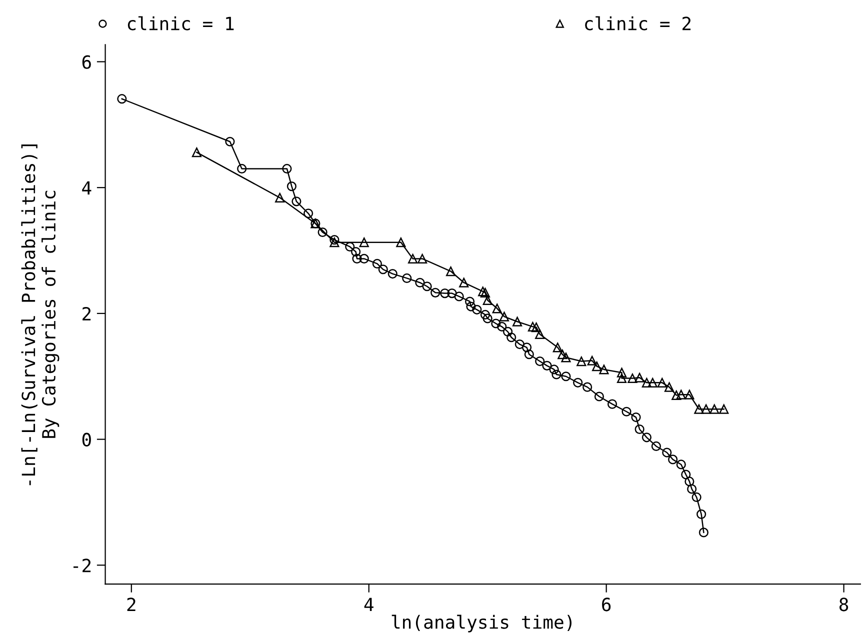  What do you see at coordinates (86, 62) in the screenshot?
I see `y-tick-label: 6` at bounding box center [86, 62].